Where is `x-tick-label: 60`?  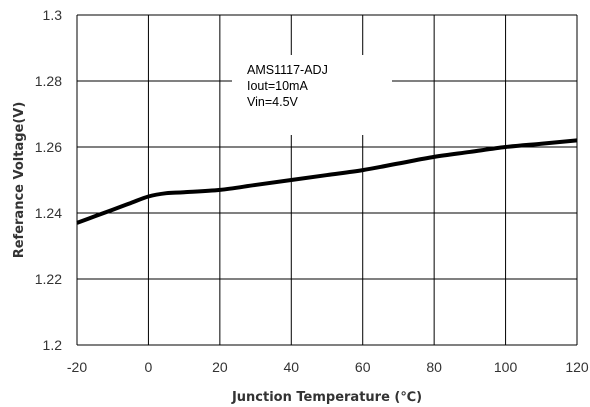
x-tick-label: 60 is located at coordinates (363, 367).